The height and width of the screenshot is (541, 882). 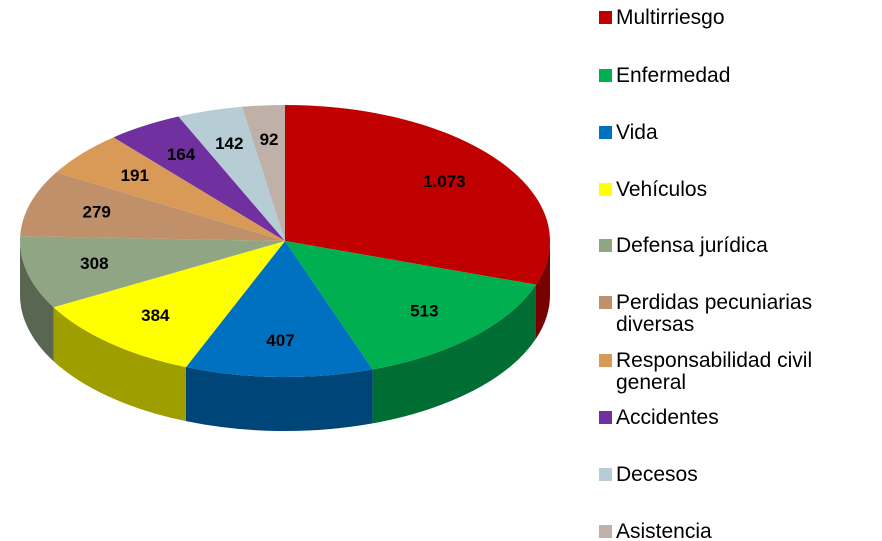 I want to click on data-label: 142, so click(x=229, y=143).